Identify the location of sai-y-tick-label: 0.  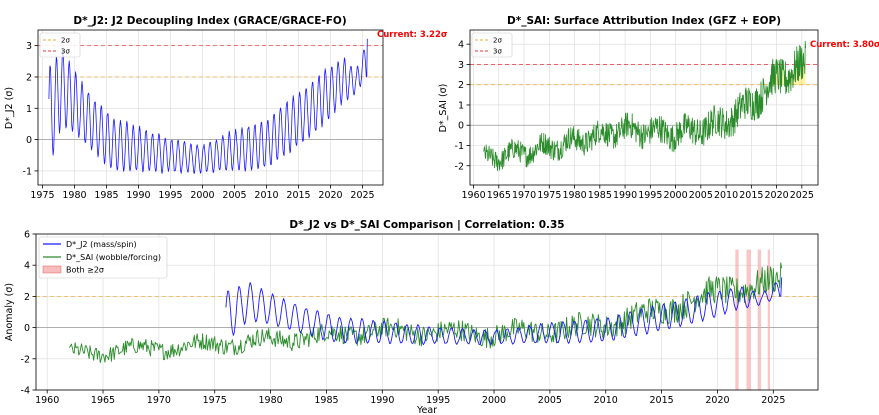
(461, 126).